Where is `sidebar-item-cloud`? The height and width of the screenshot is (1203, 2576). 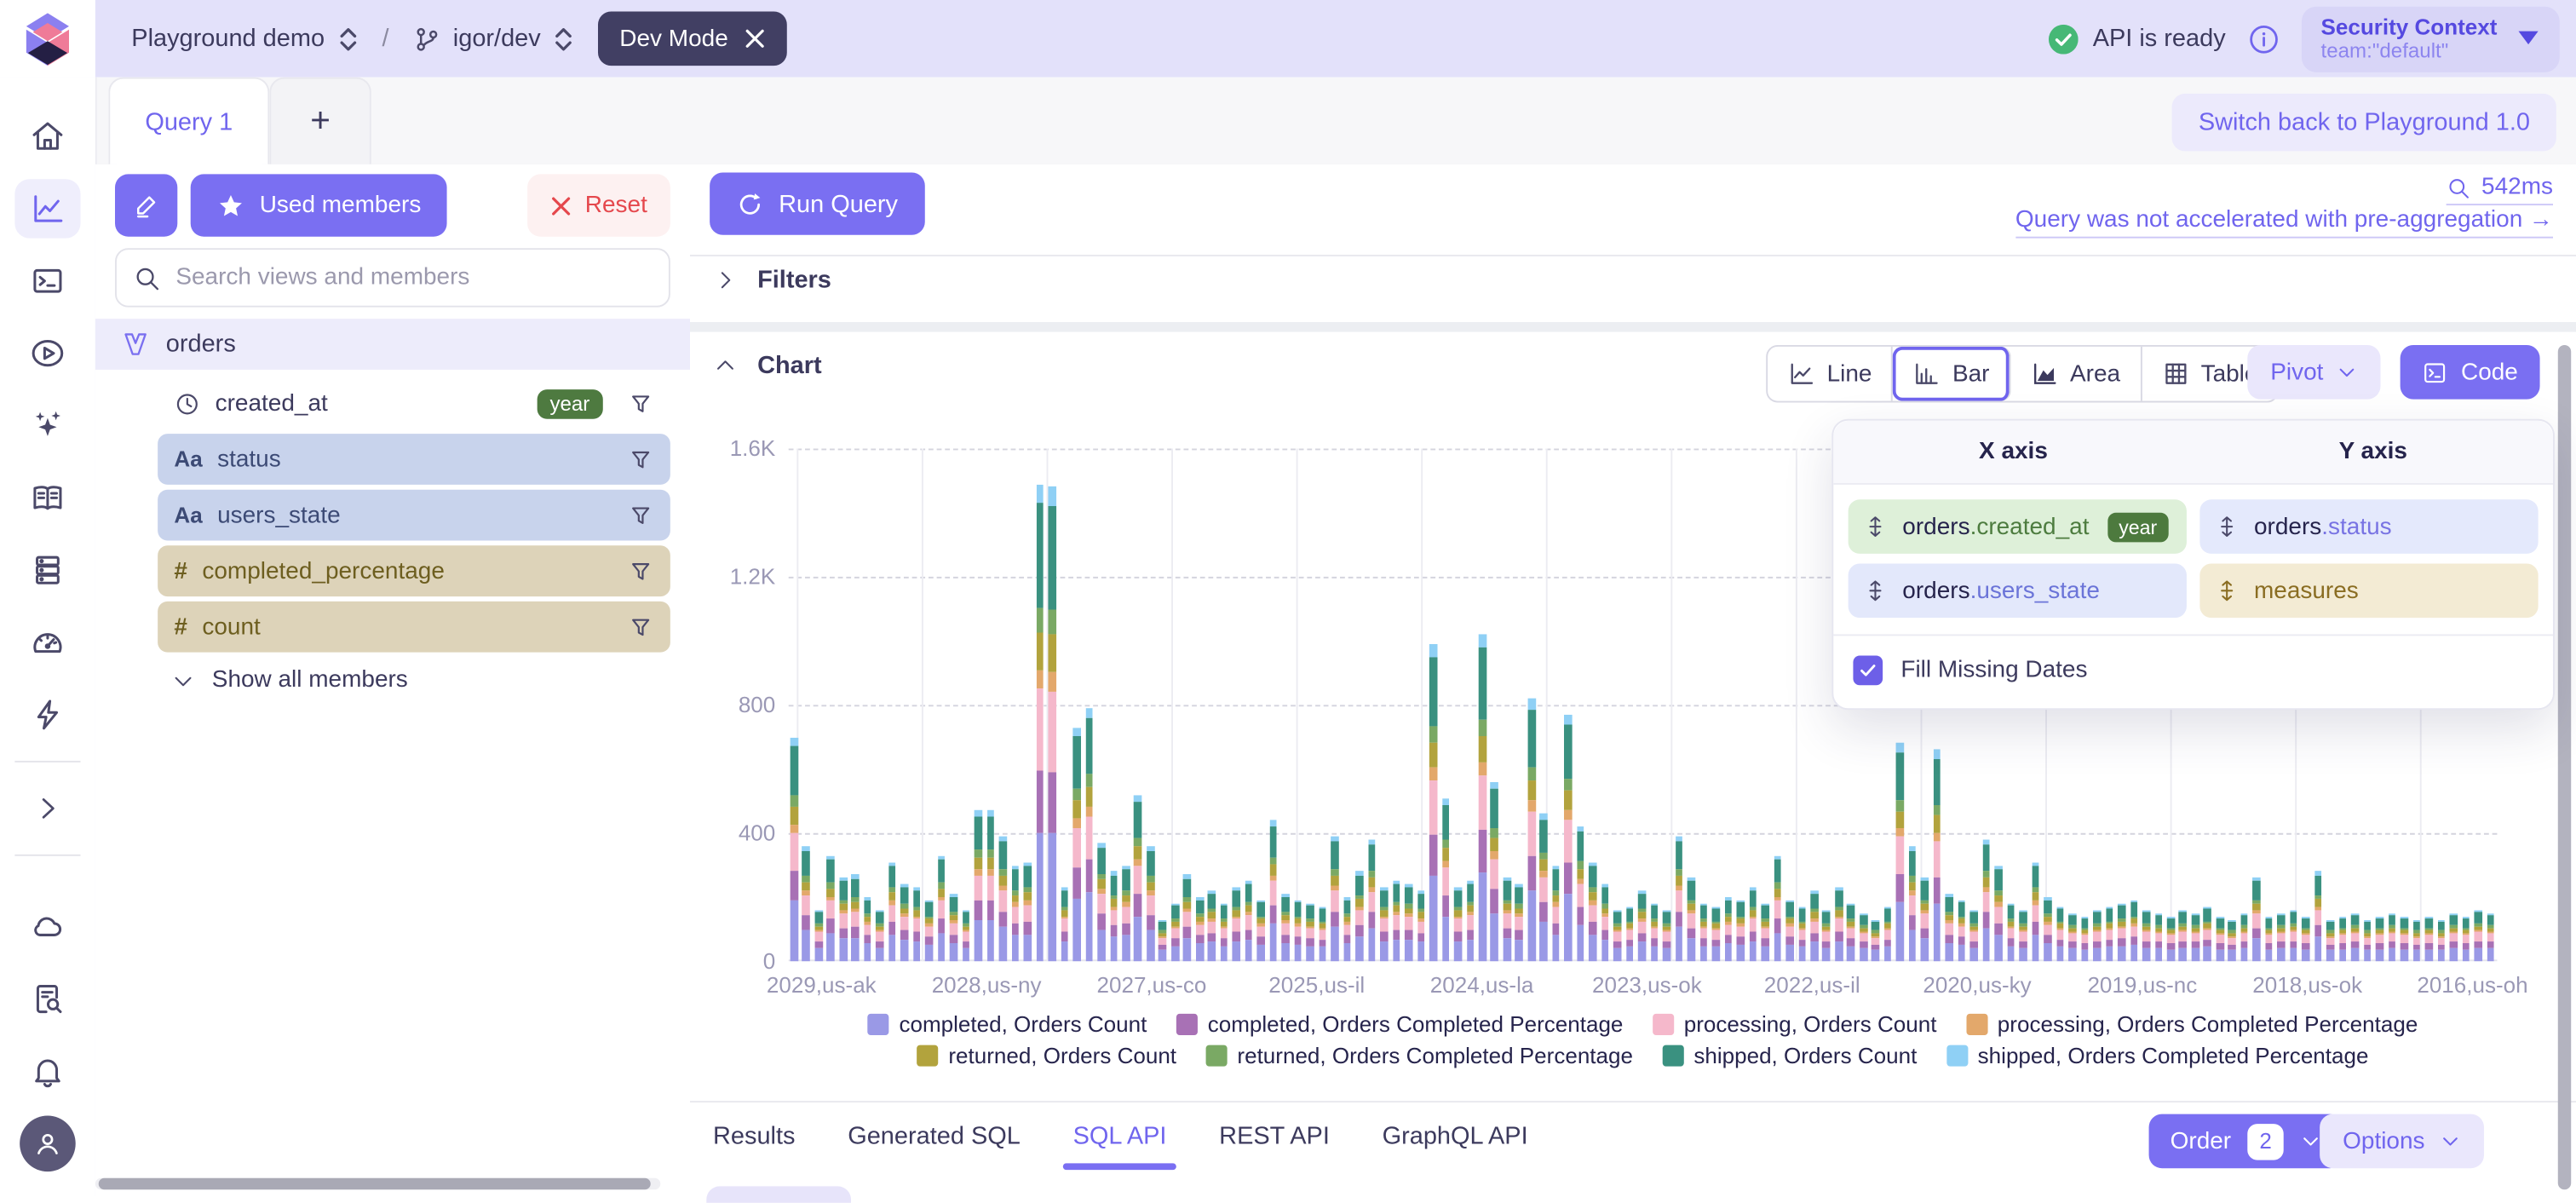
sidebar-item-cloud is located at coordinates (47, 927).